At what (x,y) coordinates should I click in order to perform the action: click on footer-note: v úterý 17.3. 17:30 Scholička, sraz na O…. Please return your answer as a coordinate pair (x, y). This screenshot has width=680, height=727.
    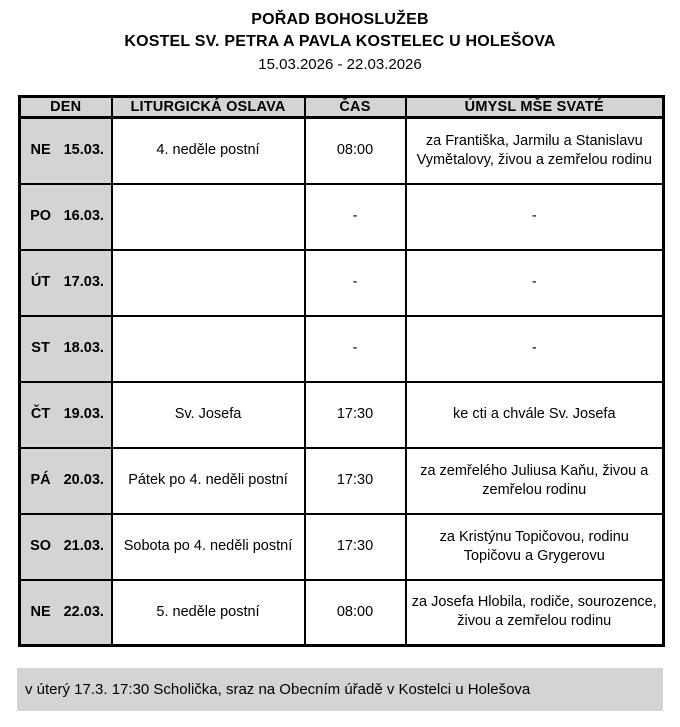
    Looking at the image, I should click on (340, 689).